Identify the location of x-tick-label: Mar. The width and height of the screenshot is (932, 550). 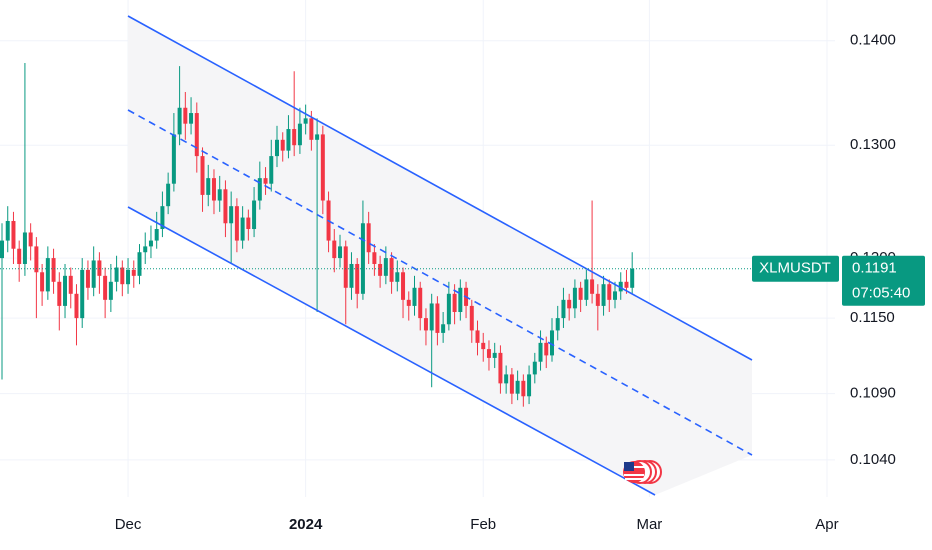
(649, 524).